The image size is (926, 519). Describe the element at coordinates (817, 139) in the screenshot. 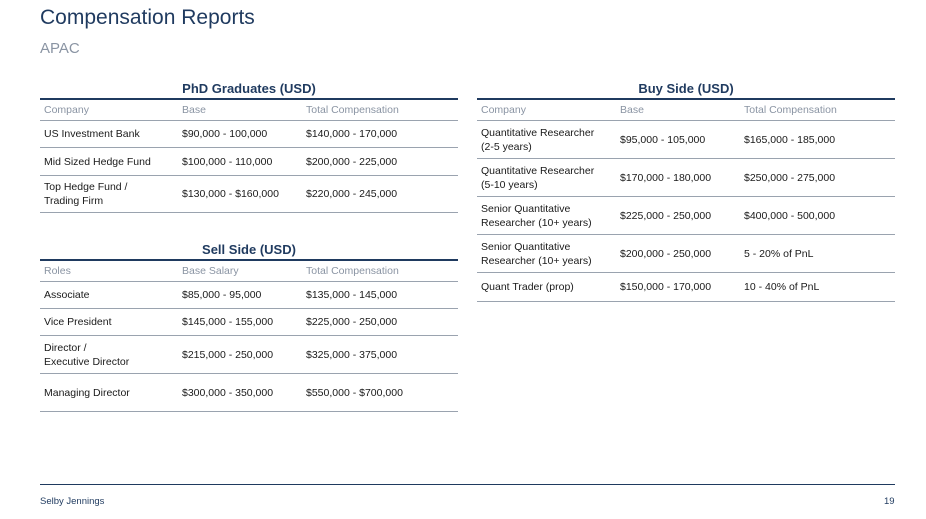

I see `cell-total-compensation: $165,000 - 185,000` at that location.